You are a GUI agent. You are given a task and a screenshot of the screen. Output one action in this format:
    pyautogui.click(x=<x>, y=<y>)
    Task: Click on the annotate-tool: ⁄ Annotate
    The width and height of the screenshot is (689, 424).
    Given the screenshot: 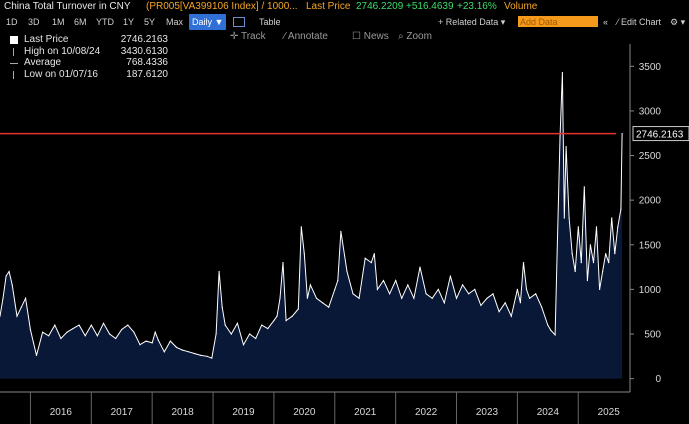 What is the action you would take?
    pyautogui.click(x=306, y=36)
    